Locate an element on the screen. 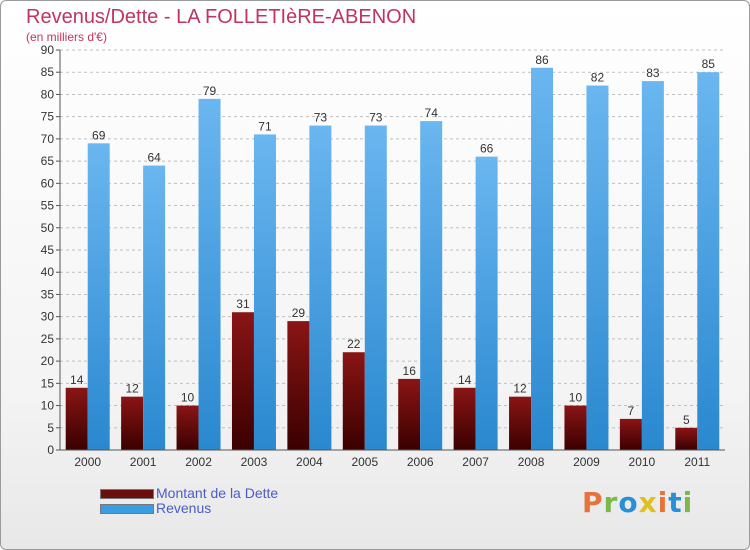 This screenshot has height=550, width=750. data-label-revenus-2001: 64 is located at coordinates (154, 158).